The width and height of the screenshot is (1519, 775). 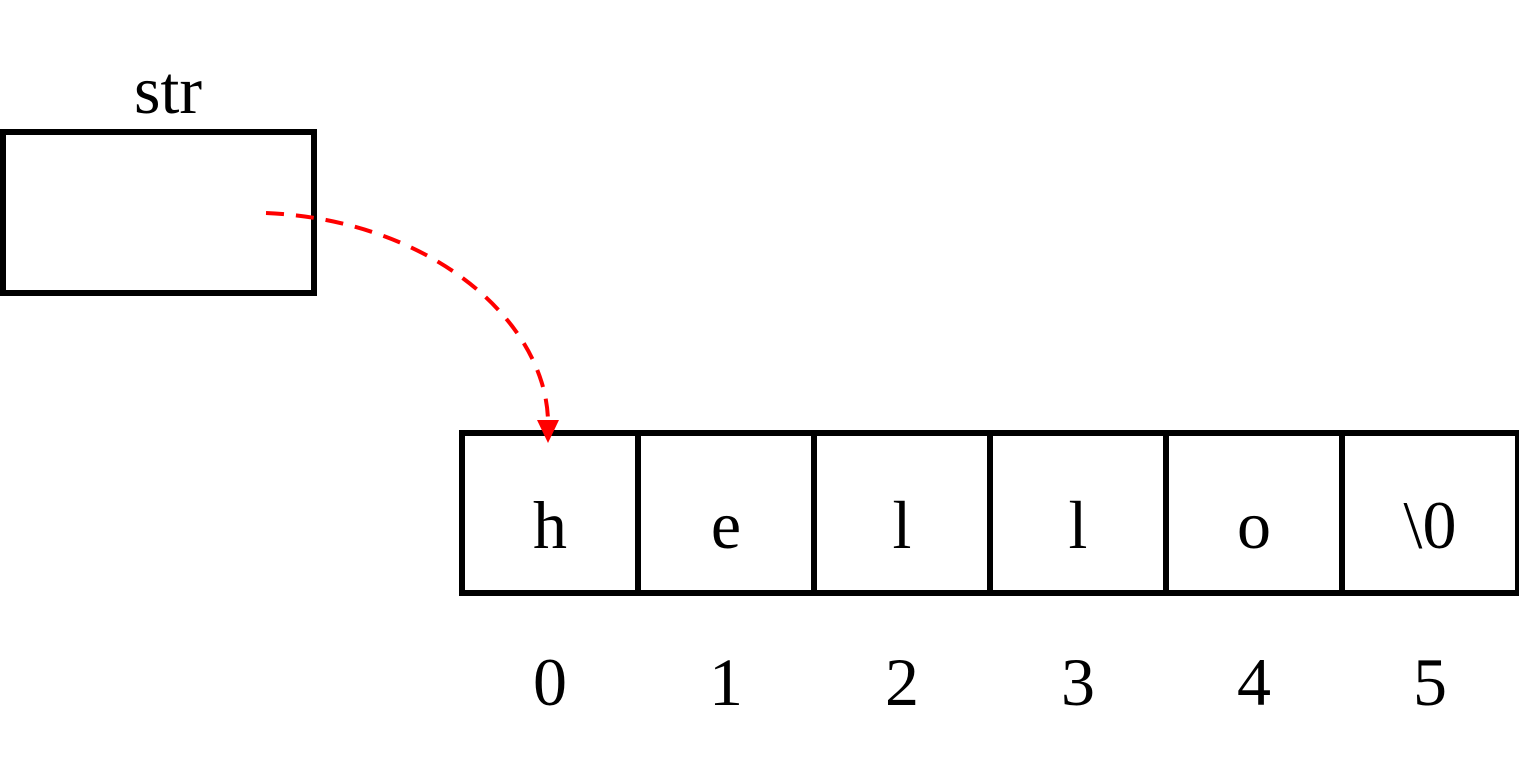 What do you see at coordinates (407, 316) in the screenshot?
I see `pointer-arrow` at bounding box center [407, 316].